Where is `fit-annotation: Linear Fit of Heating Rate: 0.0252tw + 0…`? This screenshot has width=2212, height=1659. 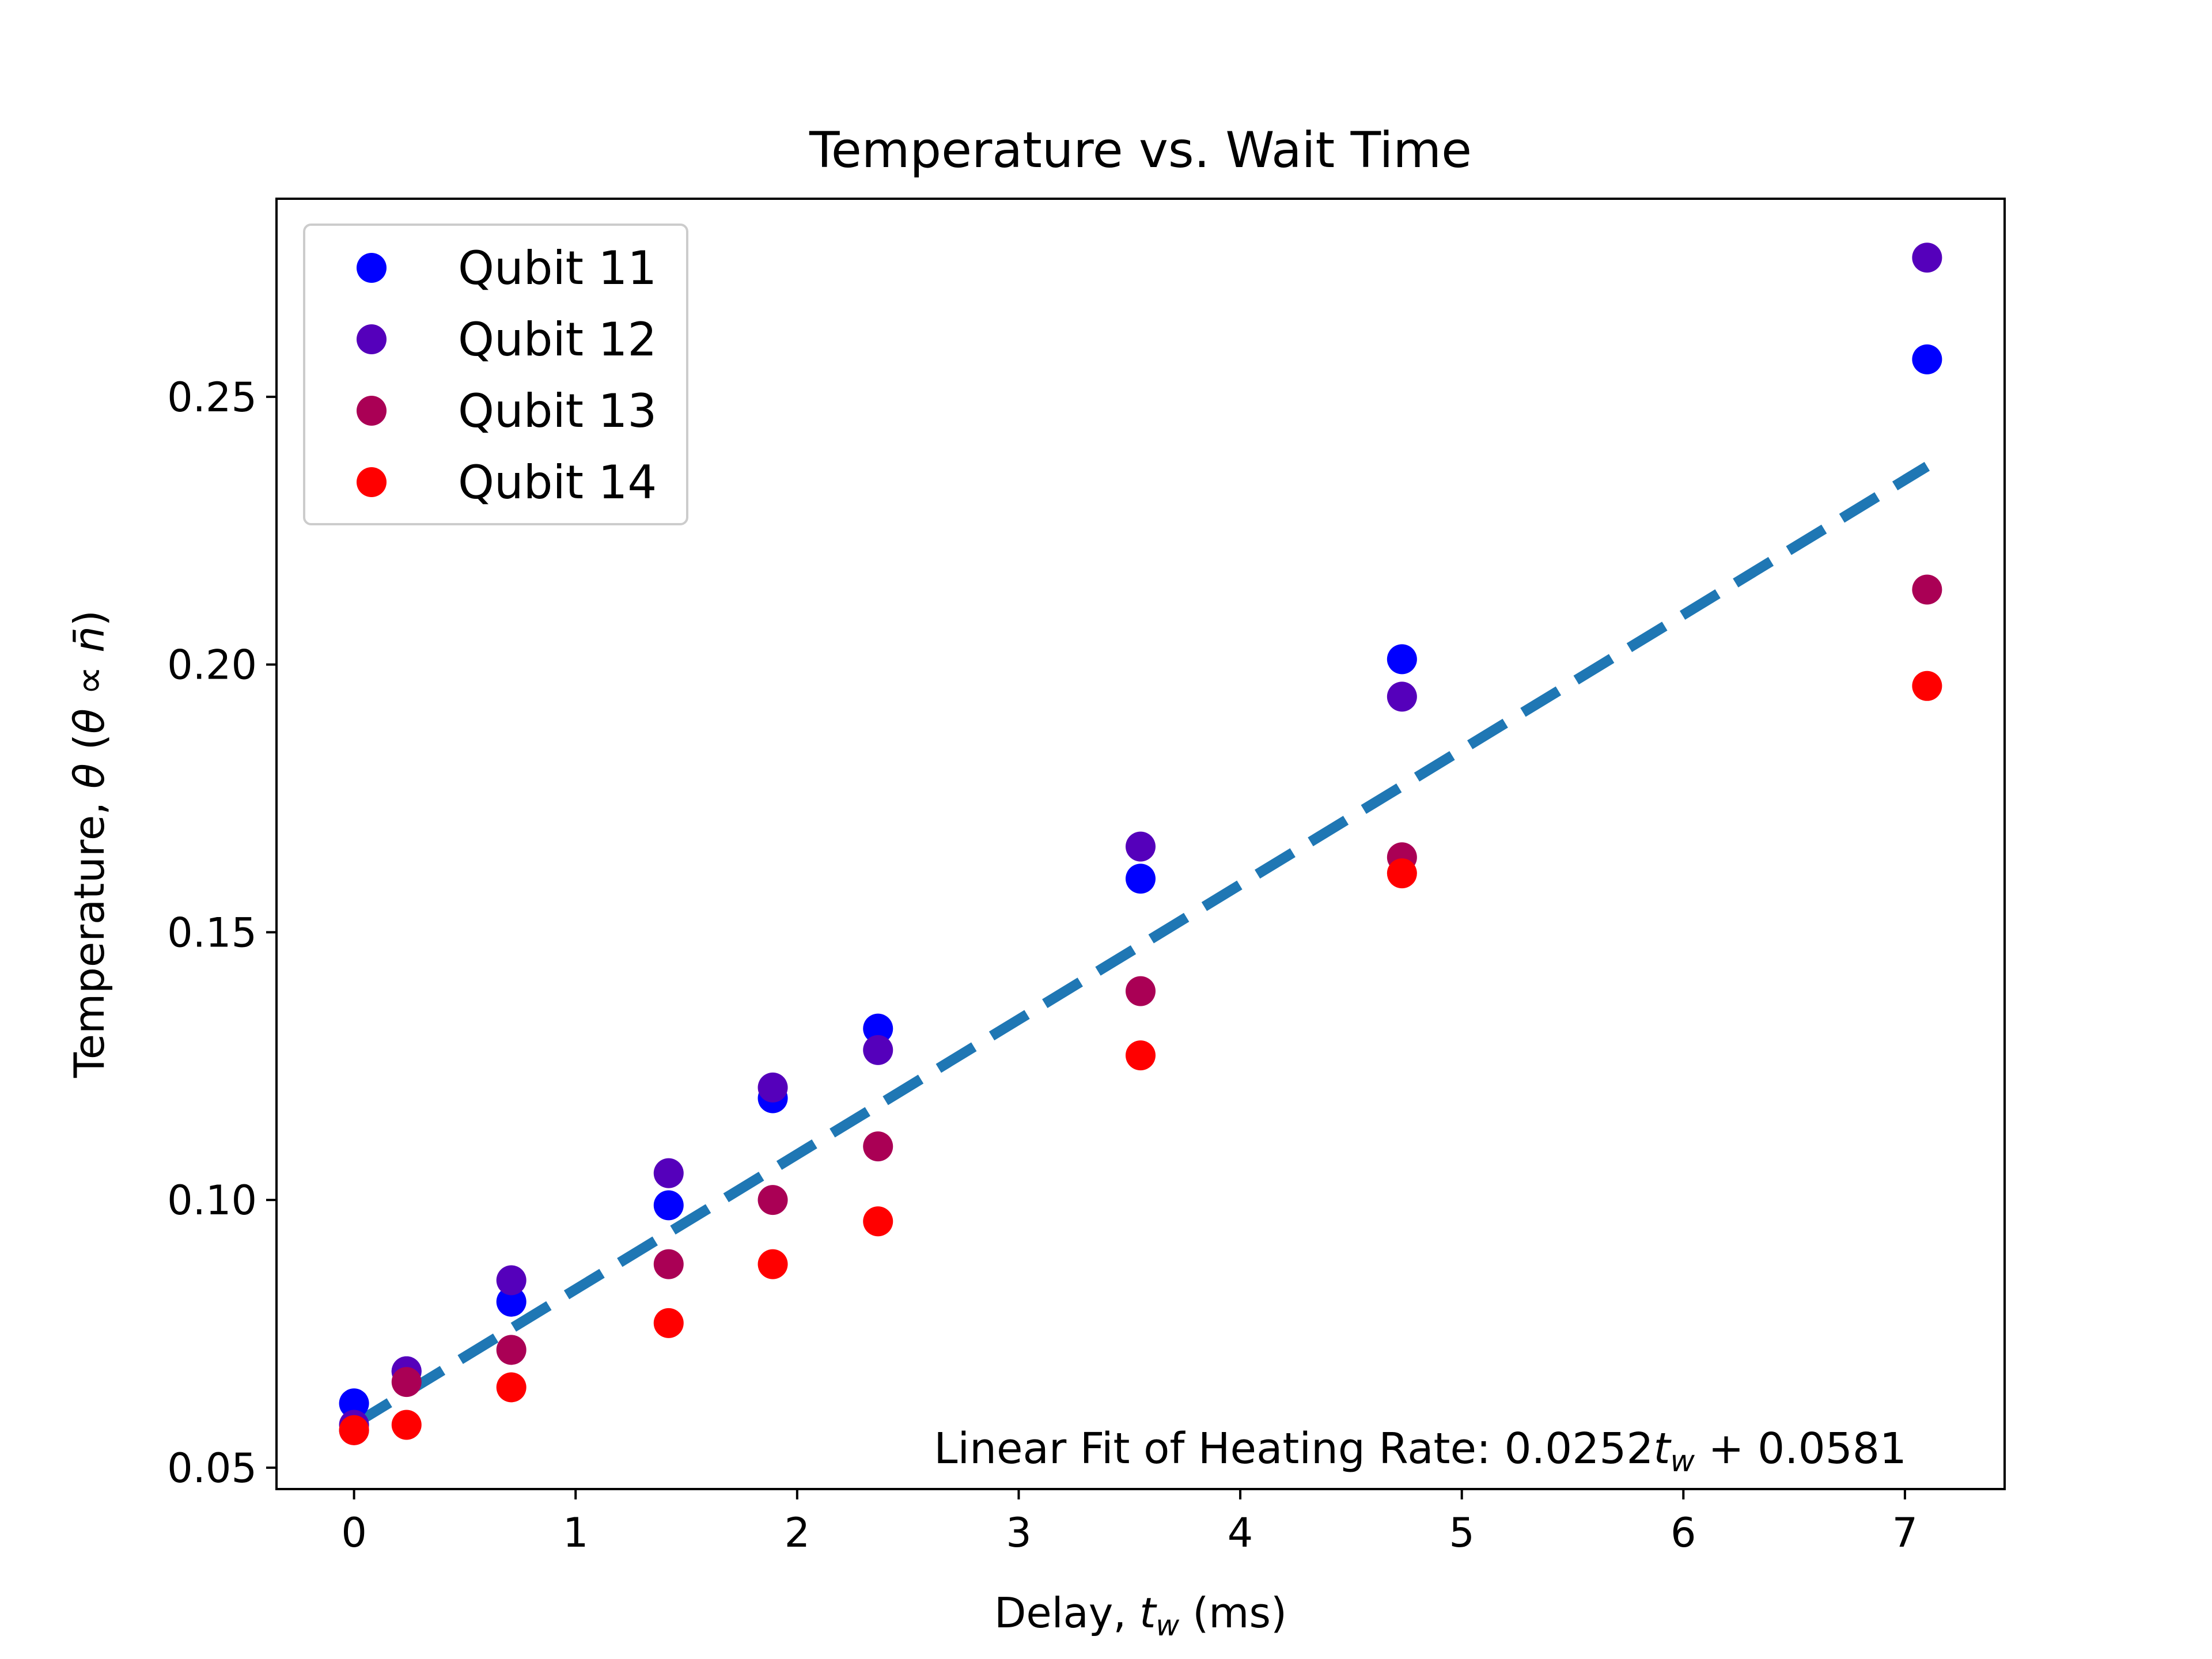
fit-annotation: Linear Fit of Heating Rate: 0.0252tw + 0… is located at coordinates (1420, 1451).